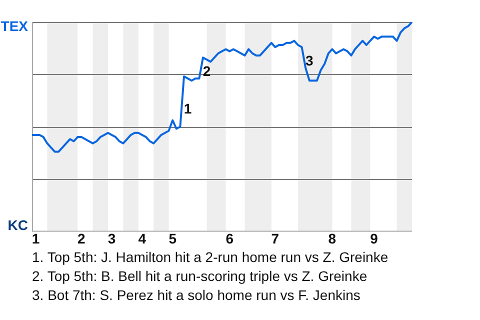  What do you see at coordinates (230, 238) in the screenshot?
I see `x-tick-label: 6` at bounding box center [230, 238].